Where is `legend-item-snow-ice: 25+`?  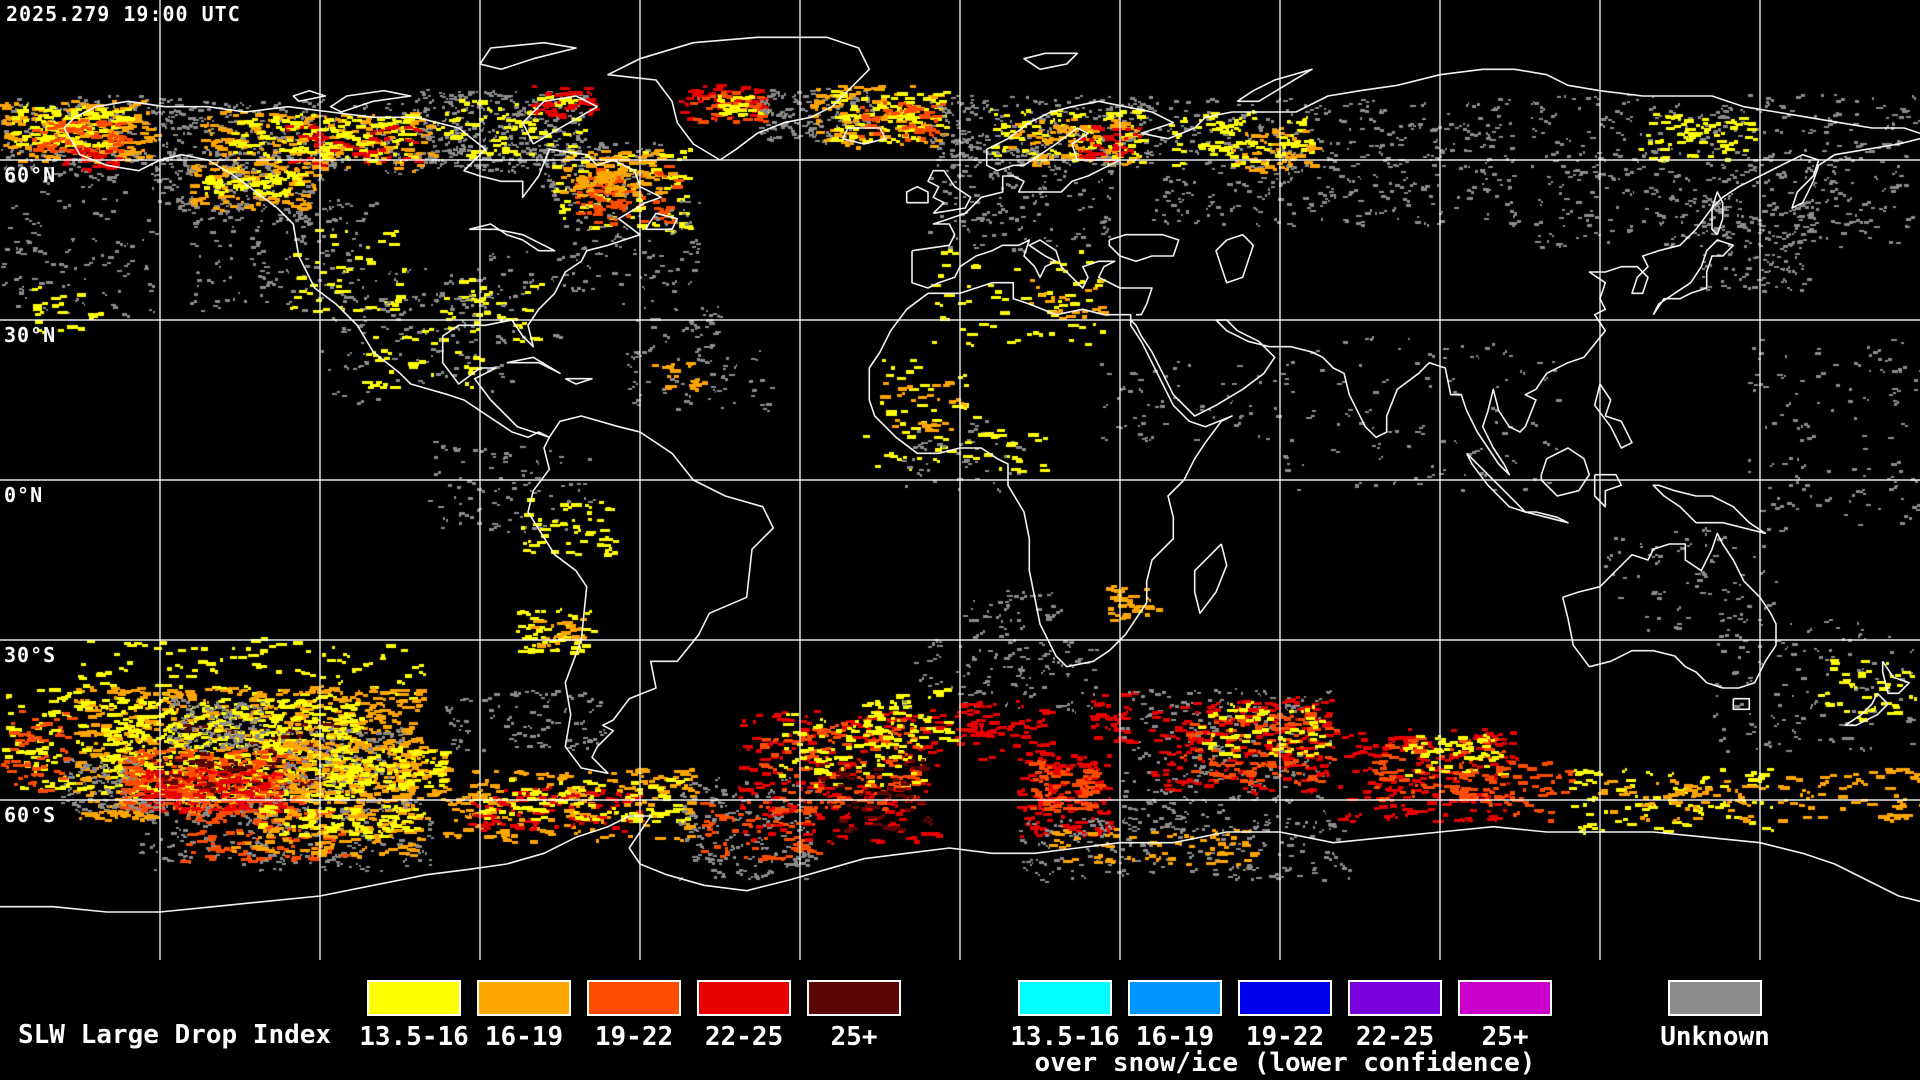
legend-item-snow-ice: 25+ is located at coordinates (1505, 1016).